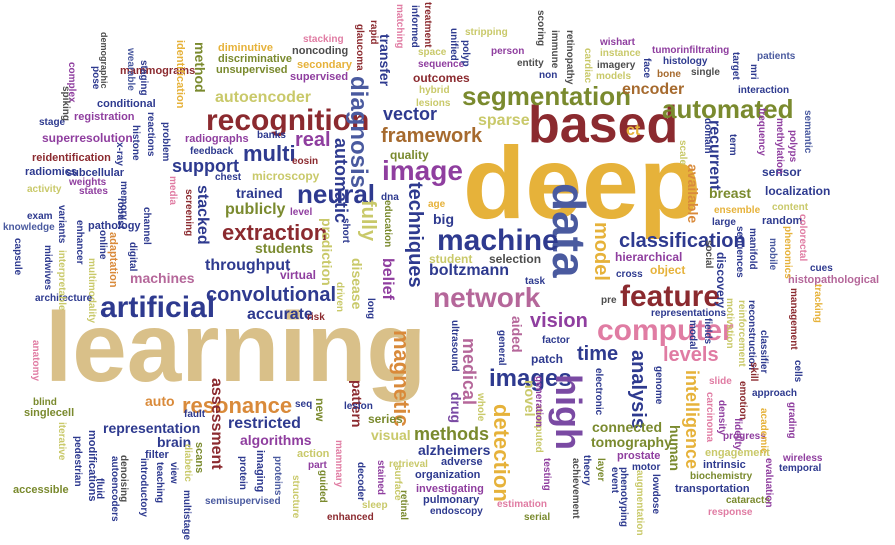  What do you see at coordinates (199, 458) in the screenshot?
I see `word-scans: scans` at bounding box center [199, 458].